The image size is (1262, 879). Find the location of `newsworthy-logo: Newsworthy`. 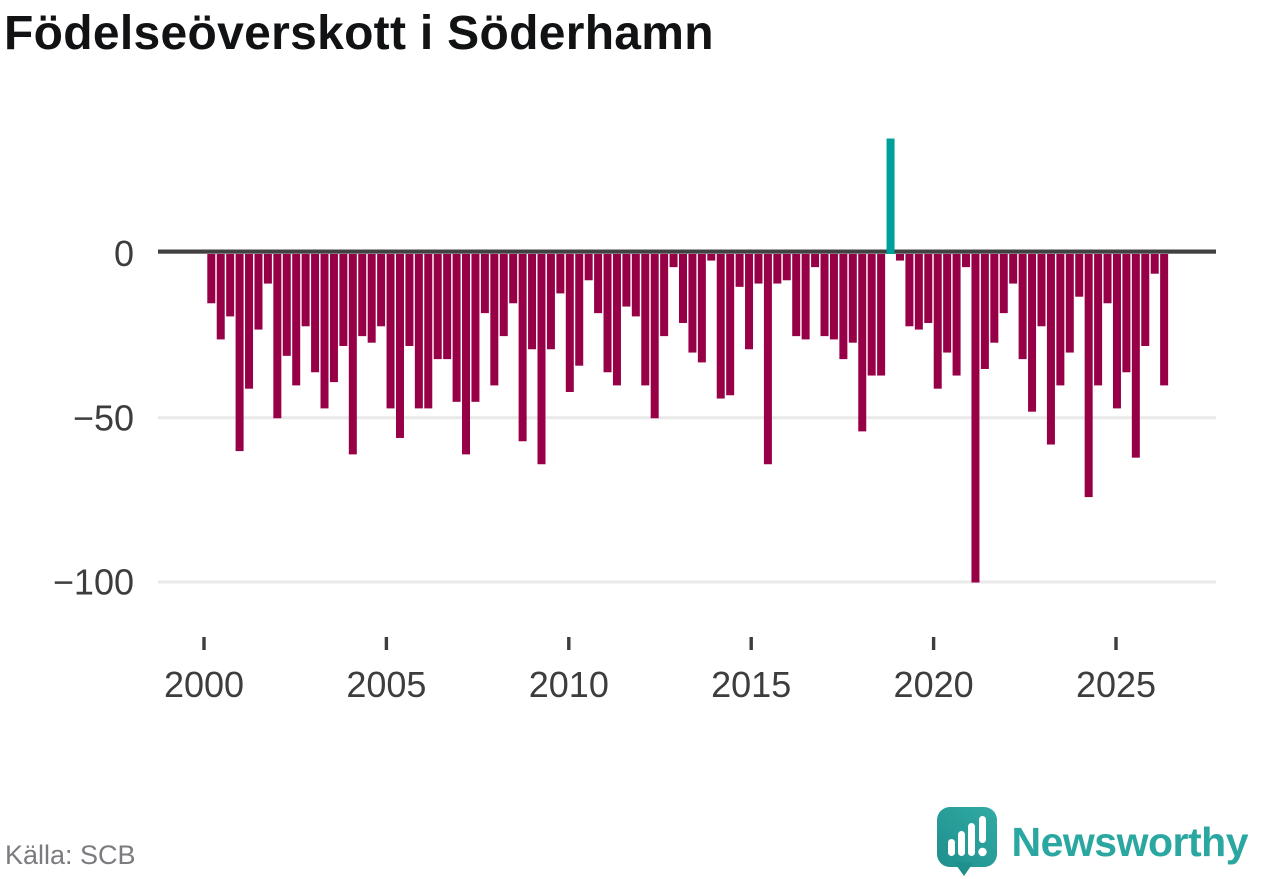

newsworthy-logo: Newsworthy is located at coordinates (1092, 842).